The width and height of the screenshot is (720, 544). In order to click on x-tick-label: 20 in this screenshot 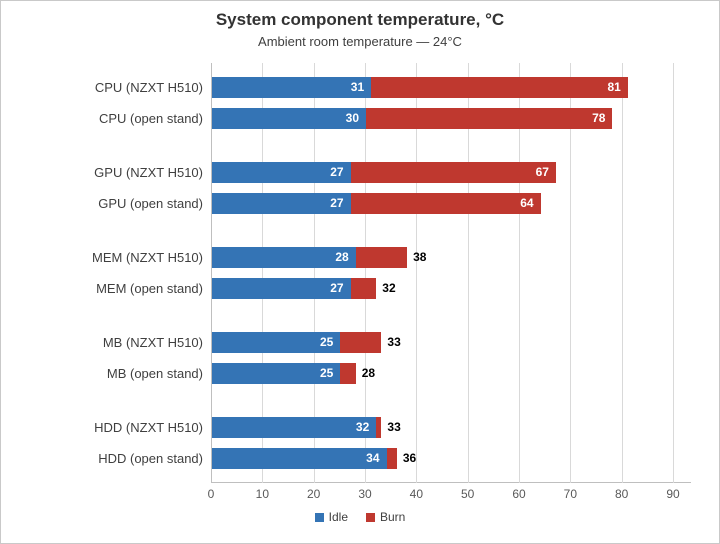, I will do `click(313, 494)`.